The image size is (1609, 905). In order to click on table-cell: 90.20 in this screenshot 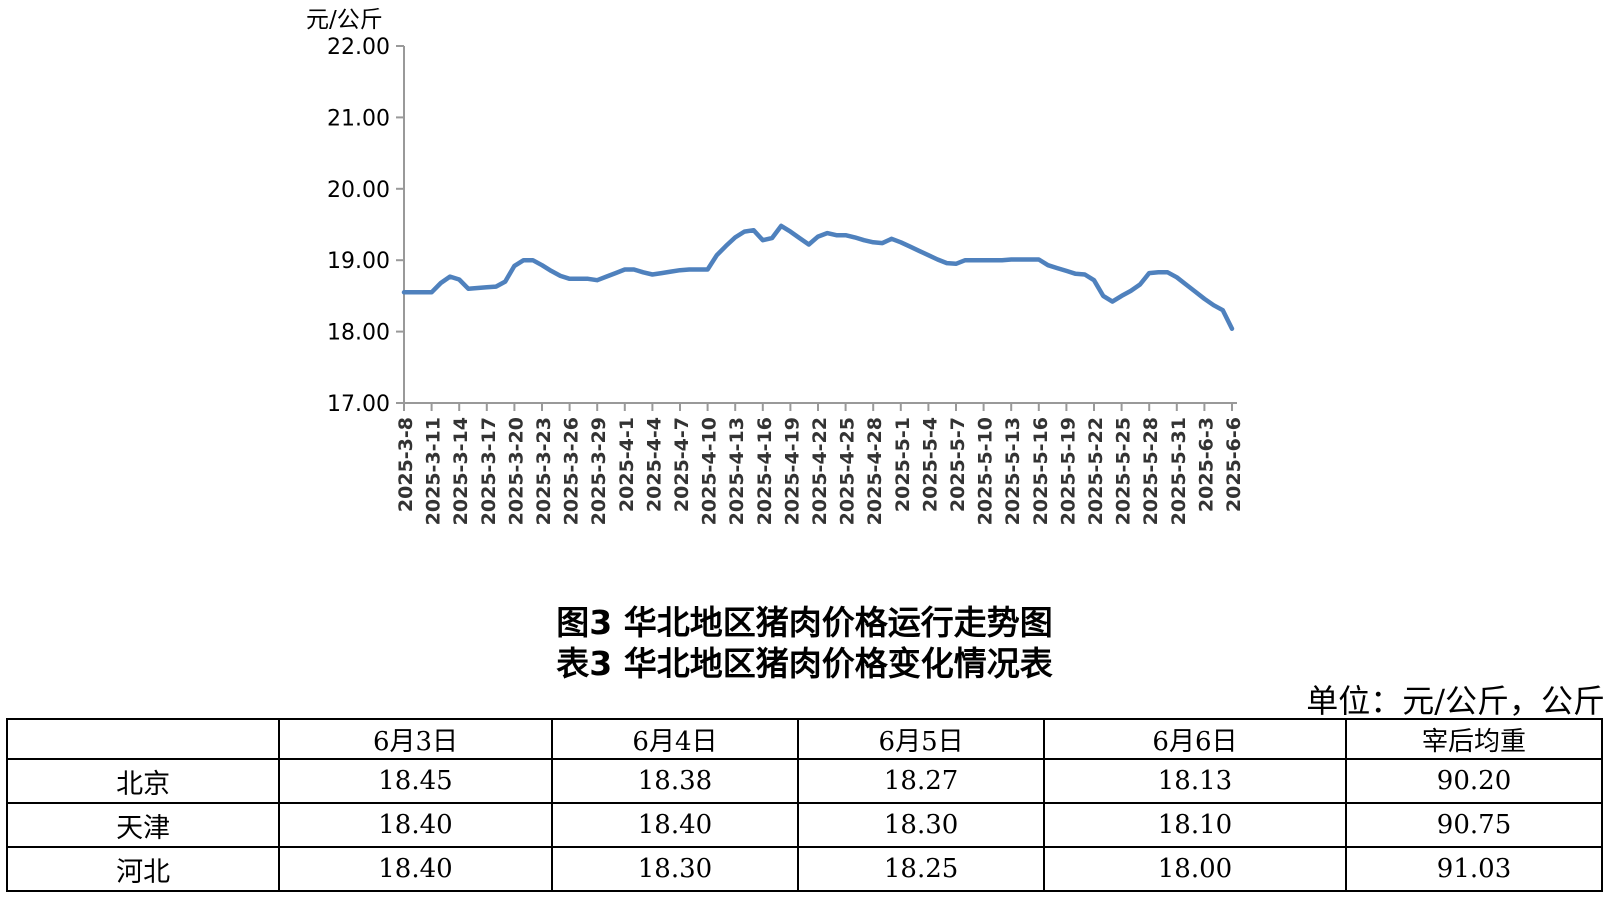, I will do `click(1474, 781)`.